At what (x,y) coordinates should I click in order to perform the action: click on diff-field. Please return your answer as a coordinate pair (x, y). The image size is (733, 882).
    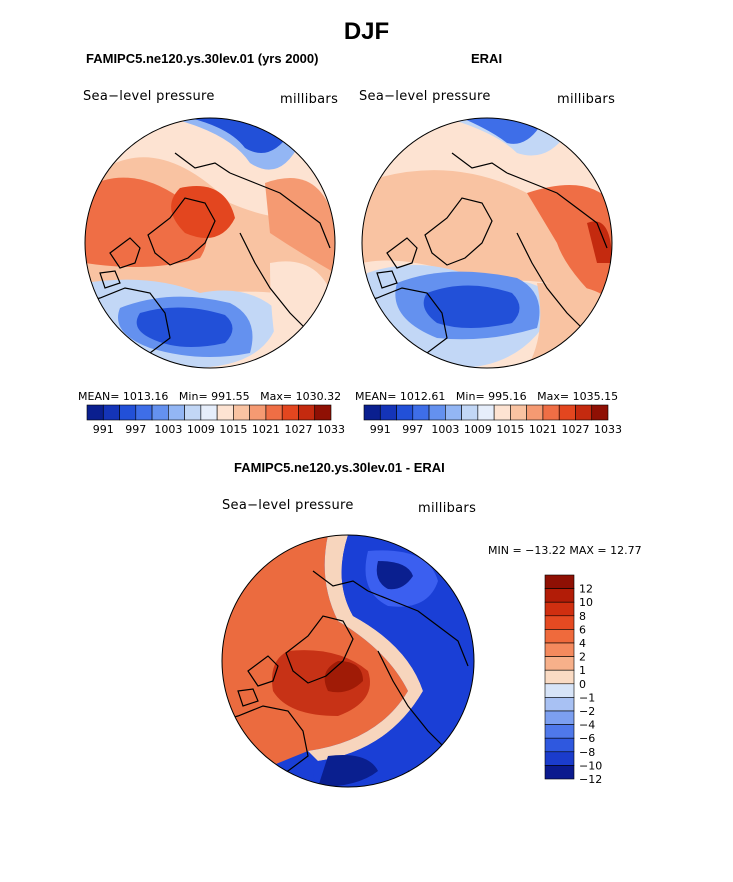
    Looking at the image, I should click on (348, 661).